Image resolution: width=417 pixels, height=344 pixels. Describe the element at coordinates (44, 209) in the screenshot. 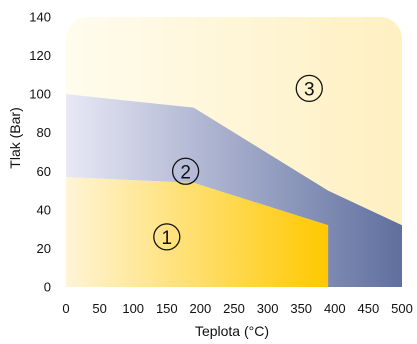

I see `y-tick-label: 40` at that location.